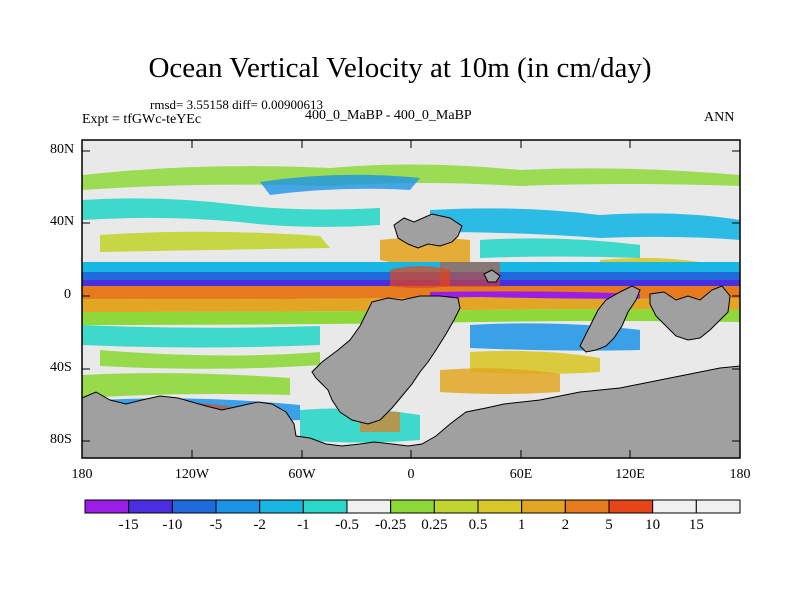  I want to click on colorbar-label: -5, so click(216, 525).